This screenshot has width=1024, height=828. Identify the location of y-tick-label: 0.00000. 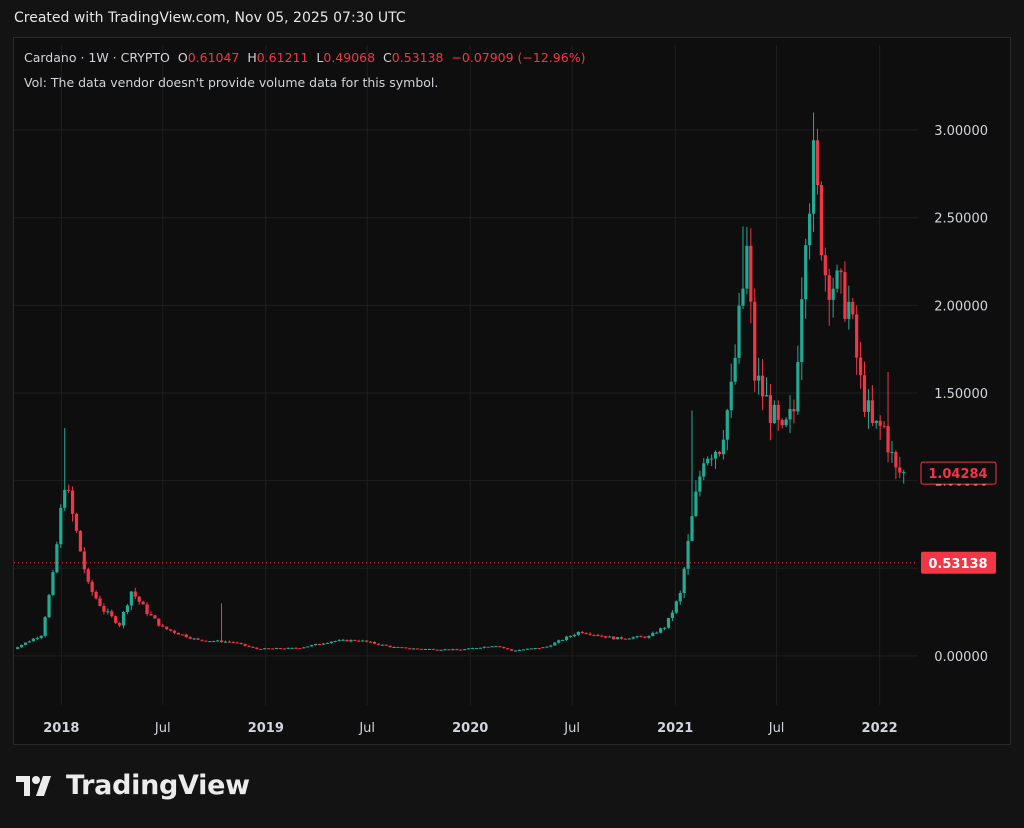
(961, 657).